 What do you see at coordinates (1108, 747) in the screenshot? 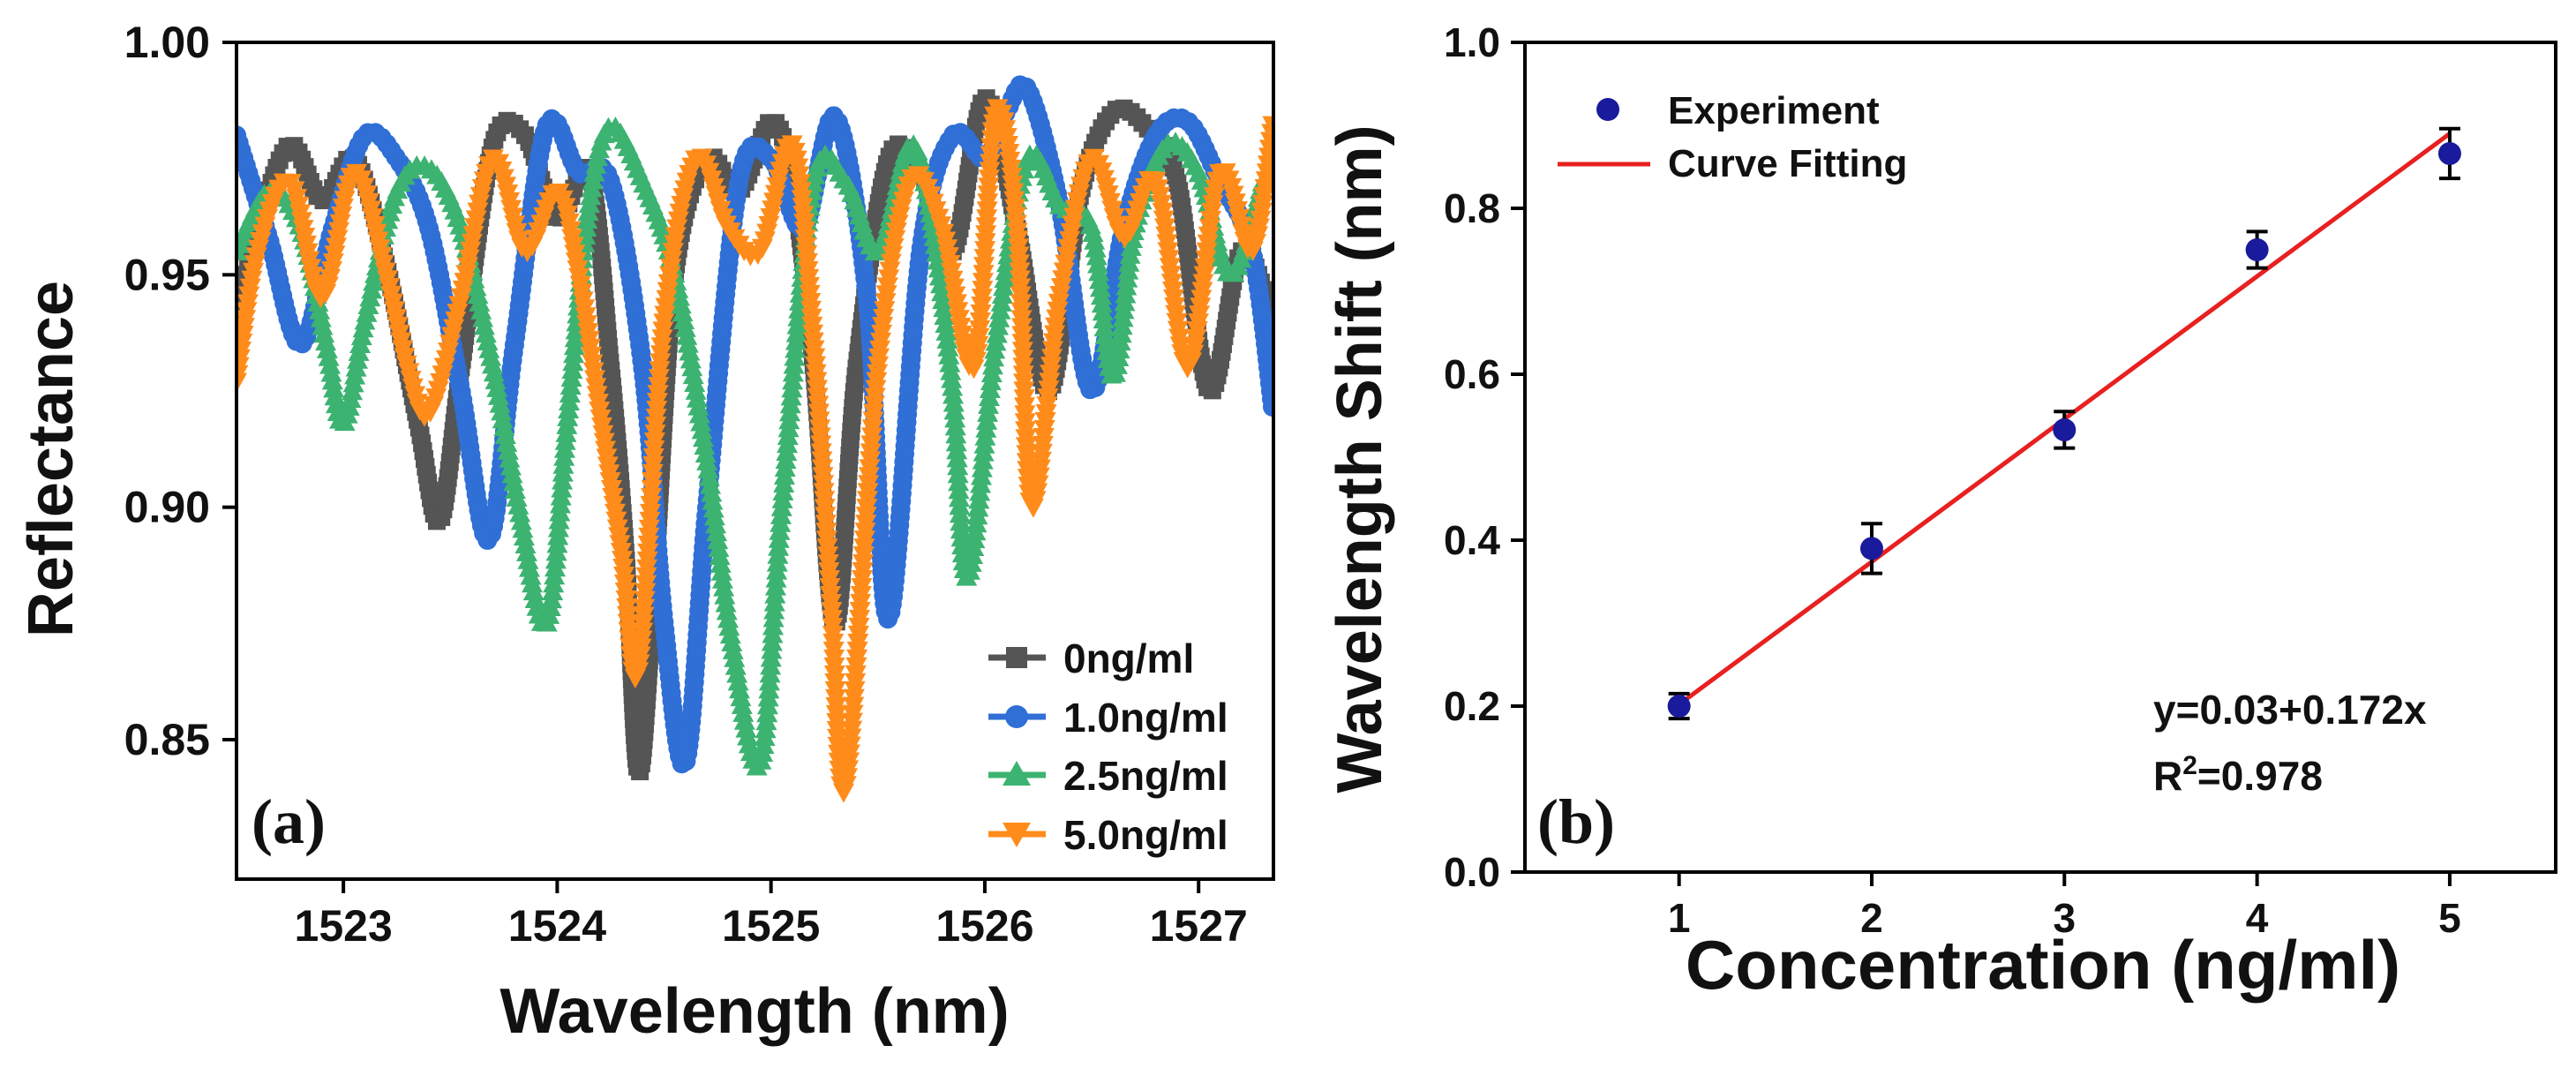
I see `panel-a-legend: 0ng/ml 1.0ng/ml 2.5ng/ml 5.0ng/ml` at bounding box center [1108, 747].